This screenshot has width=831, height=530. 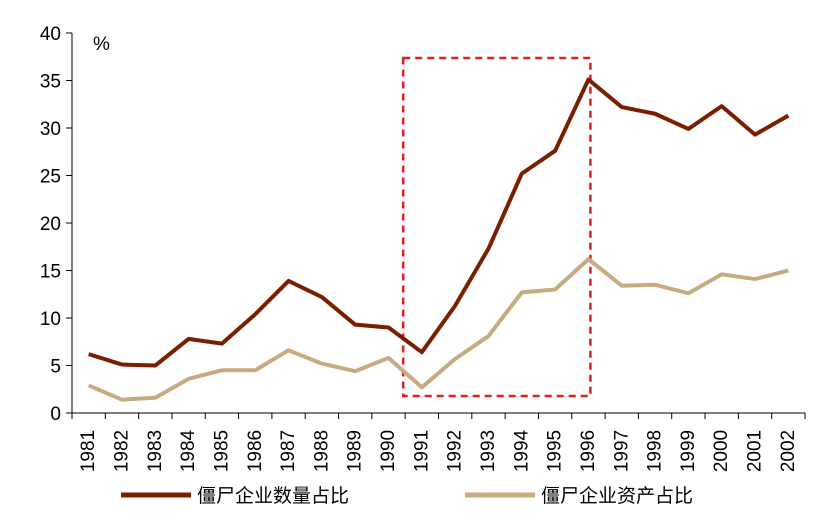 I want to click on x-tick-label: 1991, so click(x=421, y=451).